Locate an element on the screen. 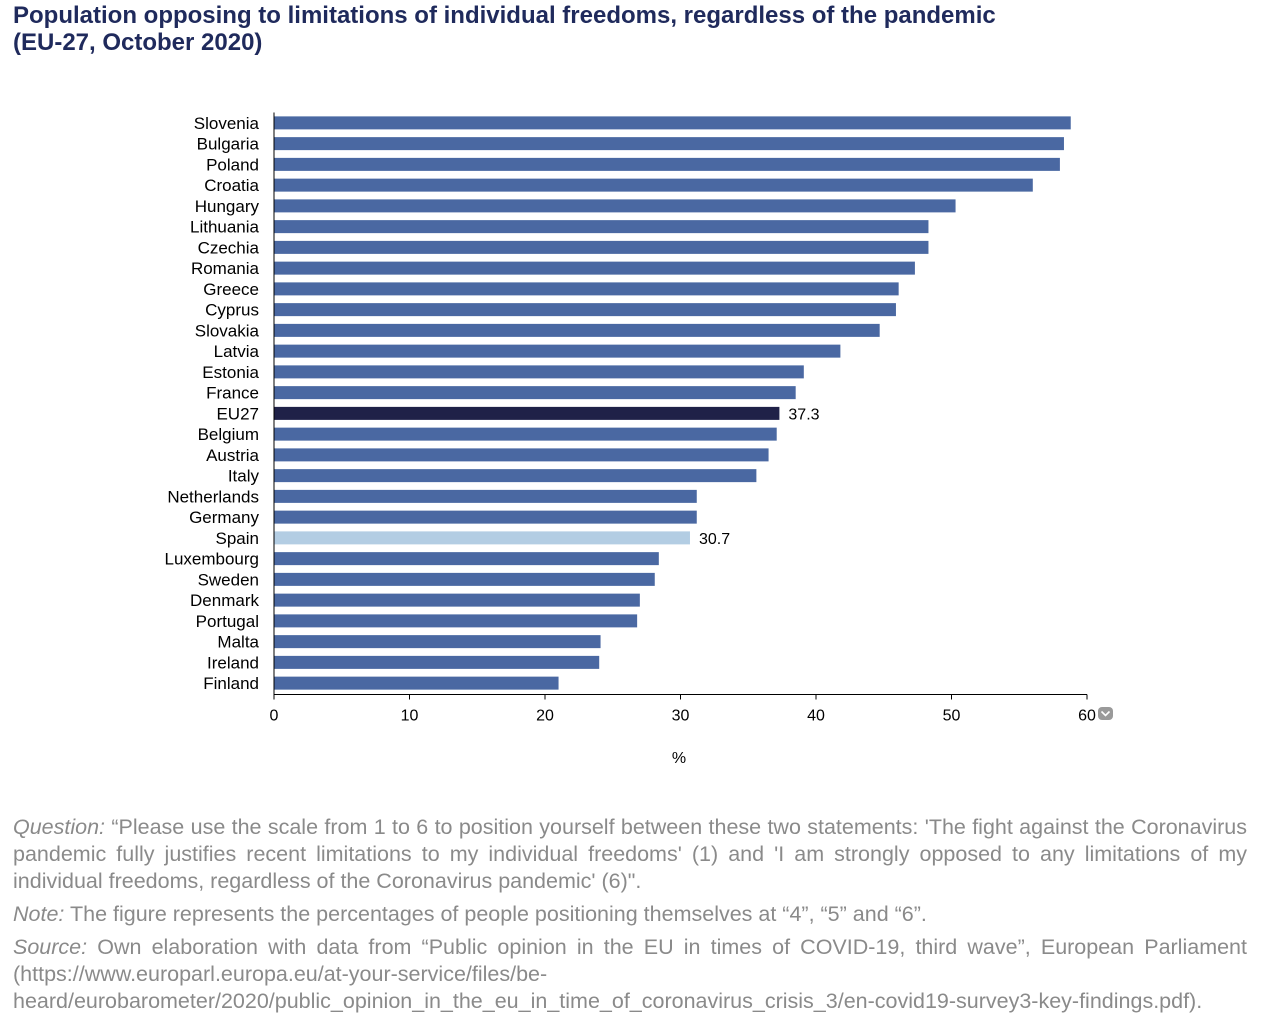 The image size is (1266, 1021). bar-sweden is located at coordinates (464, 579).